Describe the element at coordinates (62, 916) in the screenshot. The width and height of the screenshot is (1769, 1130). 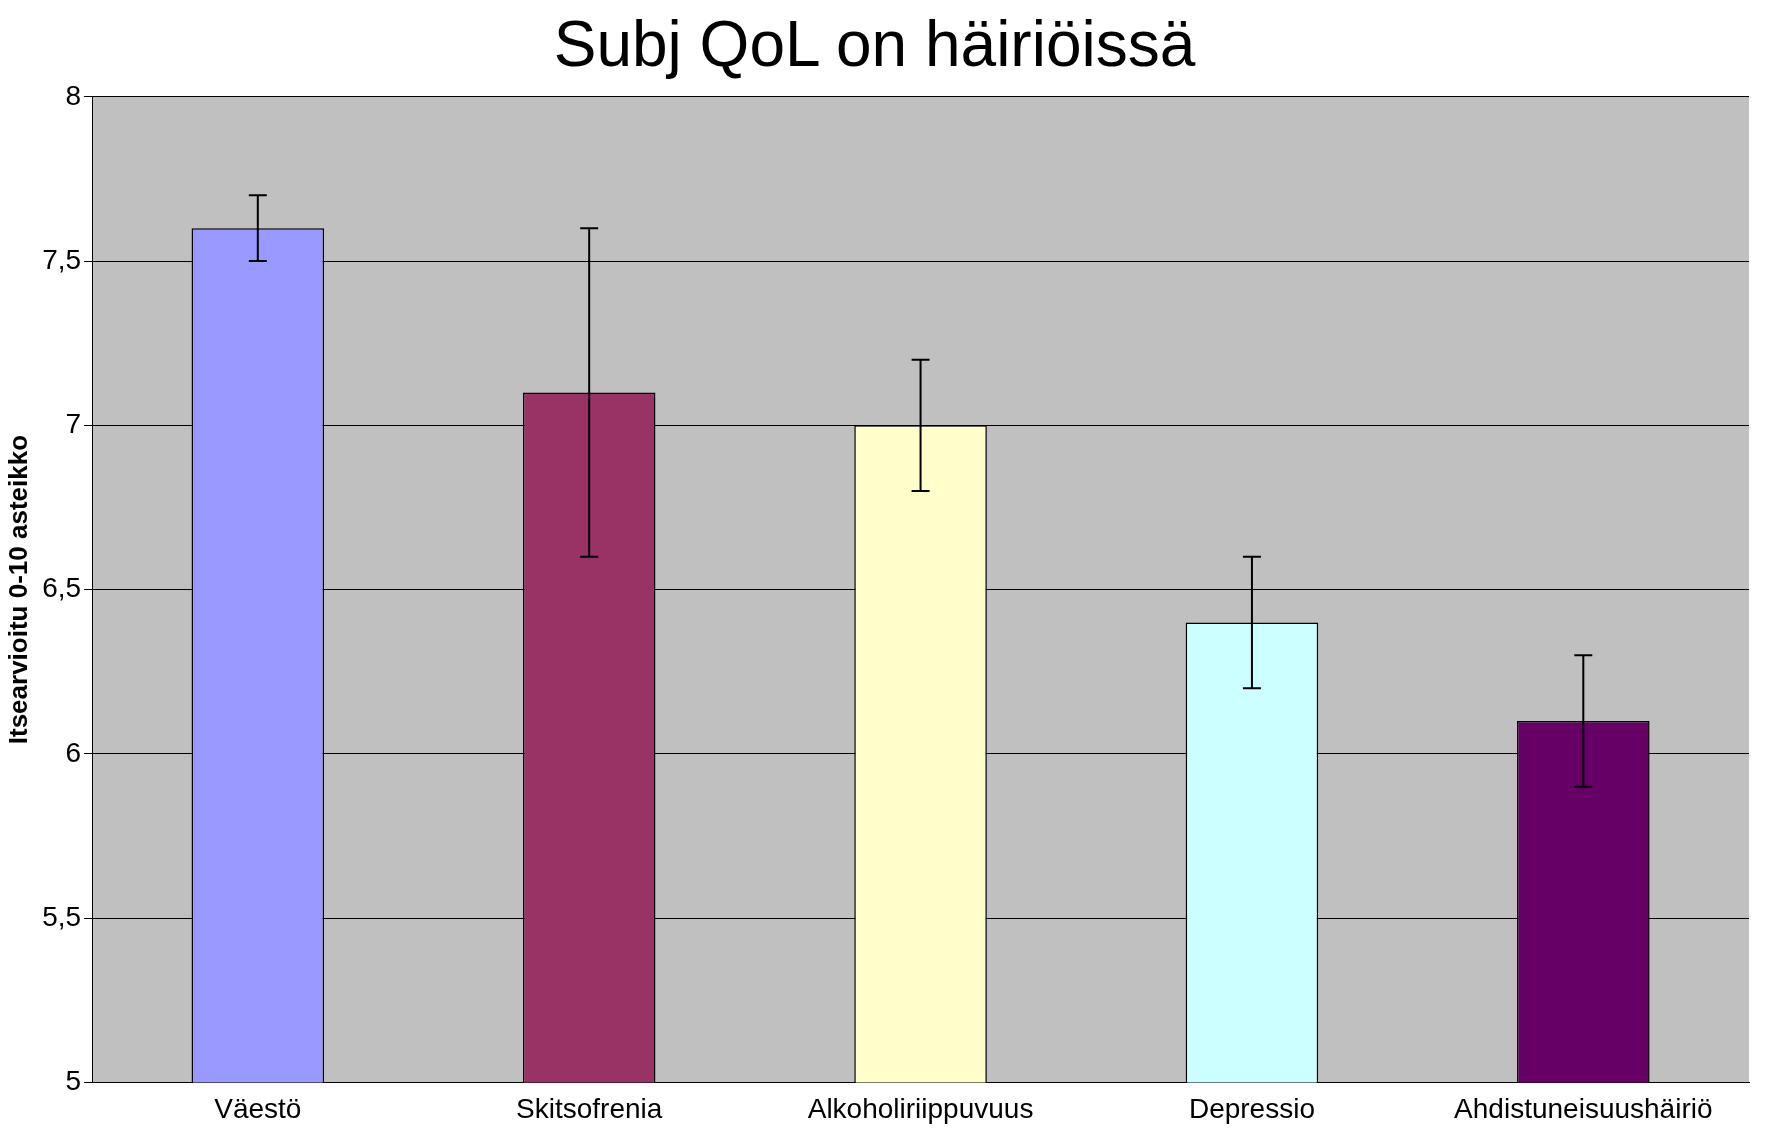
I see `y-tick-label: 5,5` at that location.